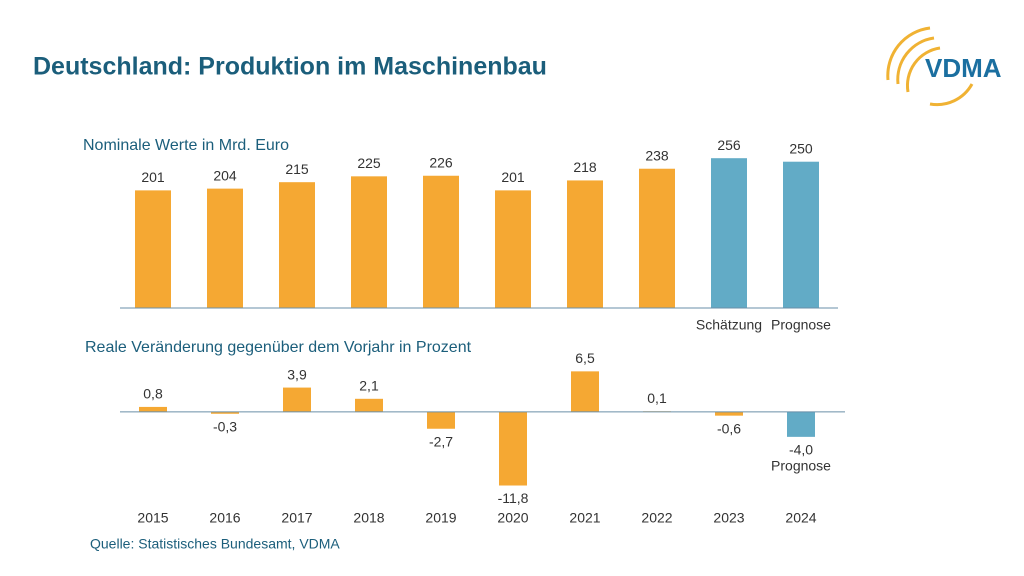  Describe the element at coordinates (585, 167) in the screenshot. I see `value-label: 218` at that location.